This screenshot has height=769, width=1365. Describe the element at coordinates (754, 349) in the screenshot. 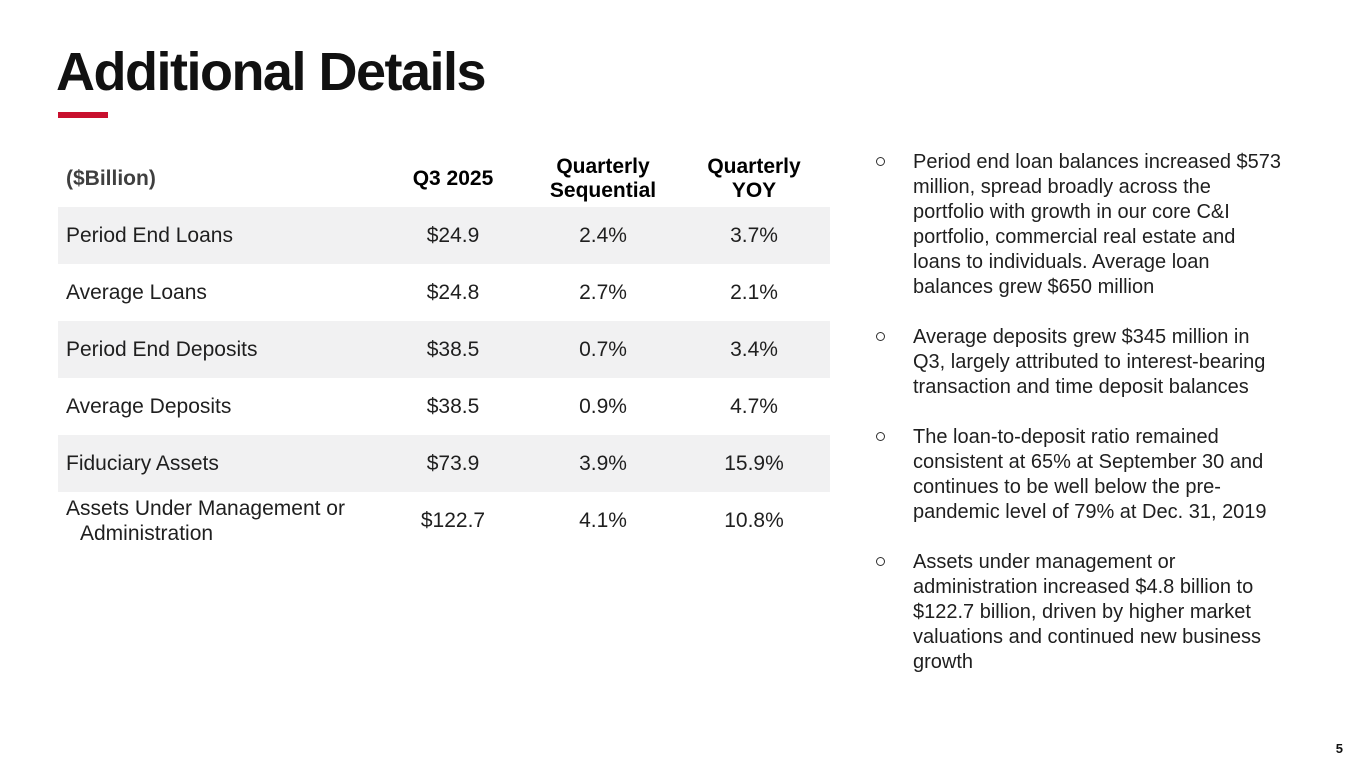

I see `quarterly-yoy-value-cell: 3.4%` at that location.